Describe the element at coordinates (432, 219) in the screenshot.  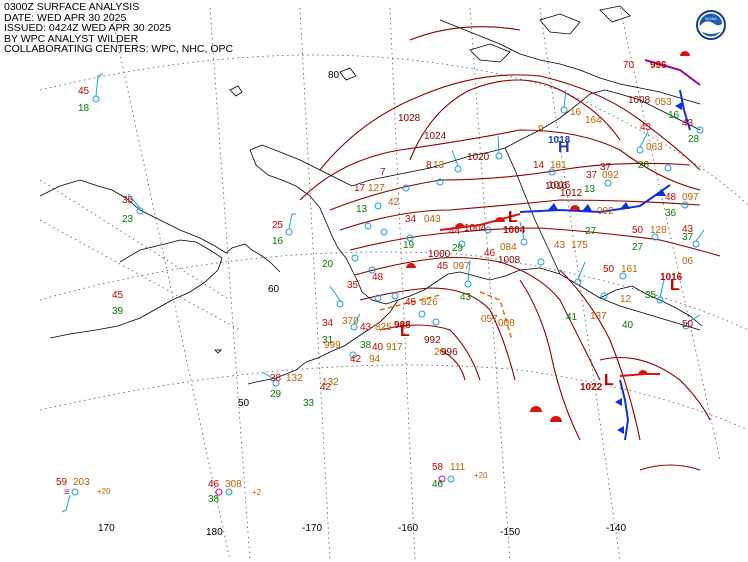
I see `svg-text: 043` at that location.